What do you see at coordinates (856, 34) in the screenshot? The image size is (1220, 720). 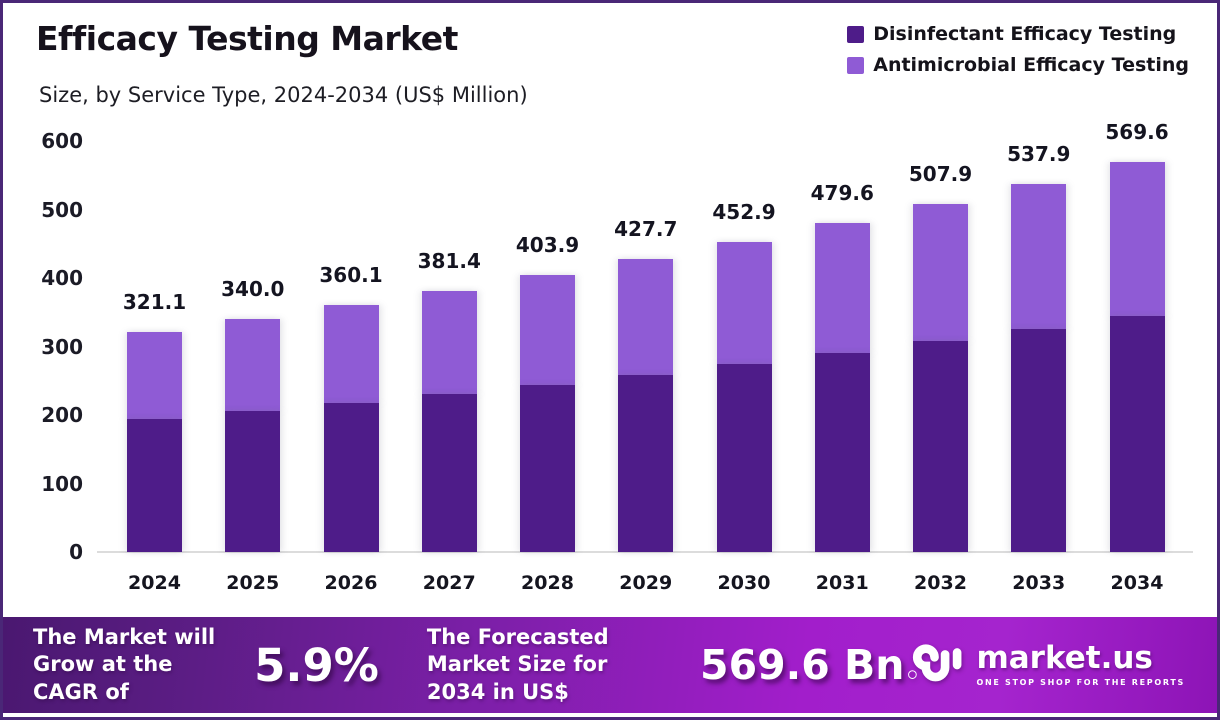 I see `legend-swatch-disinfectant-icon` at bounding box center [856, 34].